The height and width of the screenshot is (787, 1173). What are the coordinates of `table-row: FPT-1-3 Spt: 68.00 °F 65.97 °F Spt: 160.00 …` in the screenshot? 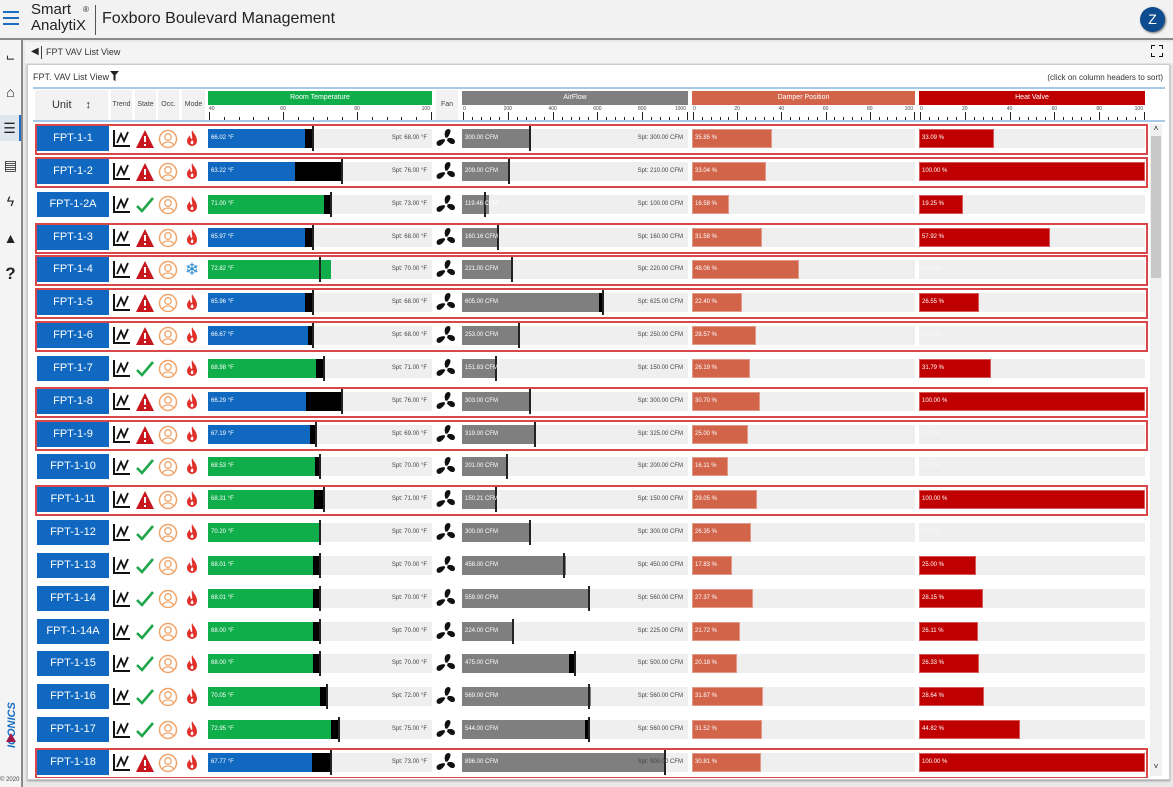 It's located at (591, 238).